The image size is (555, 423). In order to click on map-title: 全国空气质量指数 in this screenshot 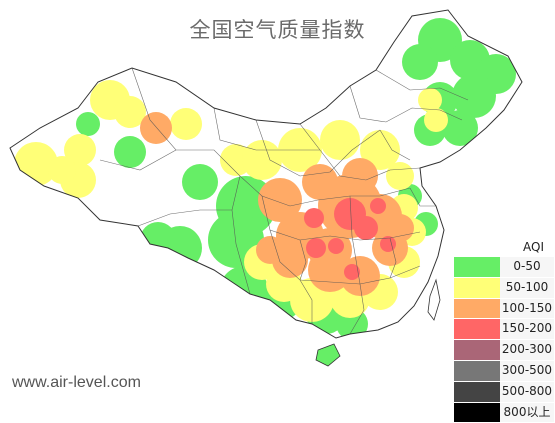, I will do `click(277, 30)`.